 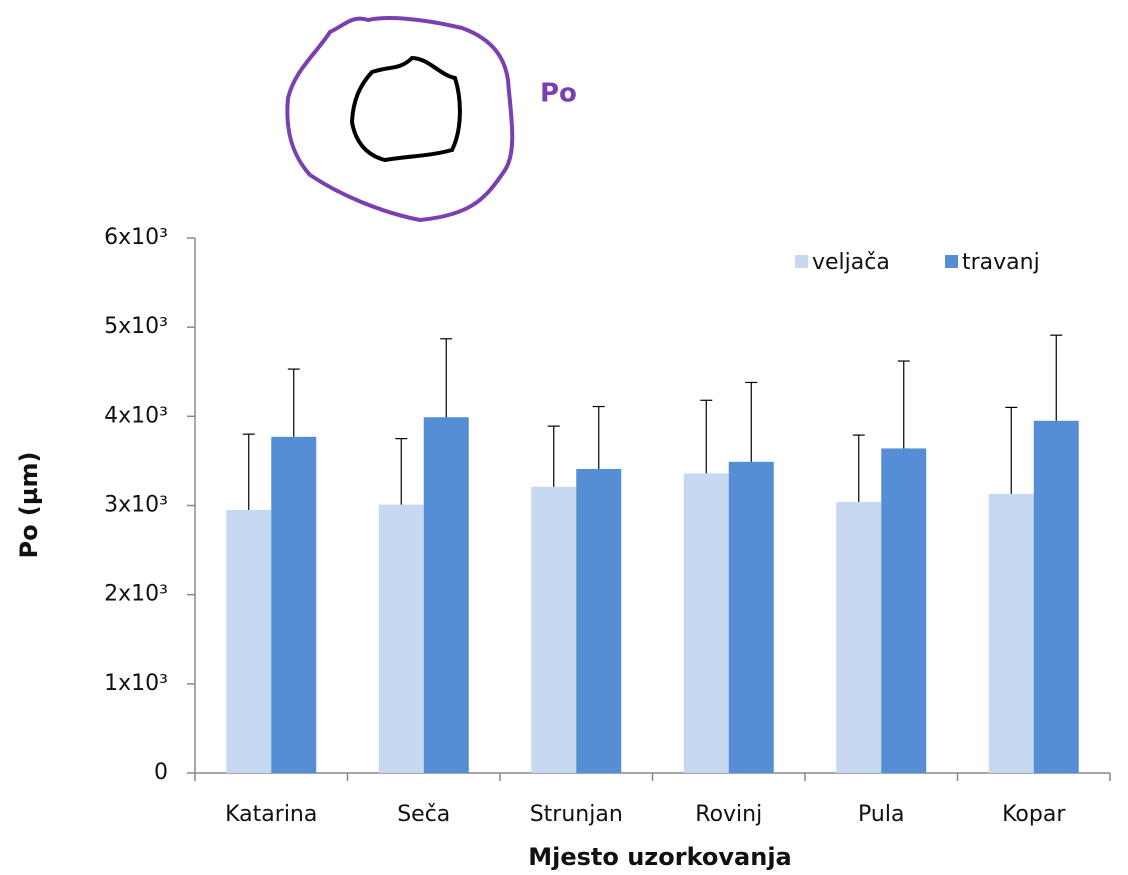 I want to click on outer-outline, so click(x=400, y=119).